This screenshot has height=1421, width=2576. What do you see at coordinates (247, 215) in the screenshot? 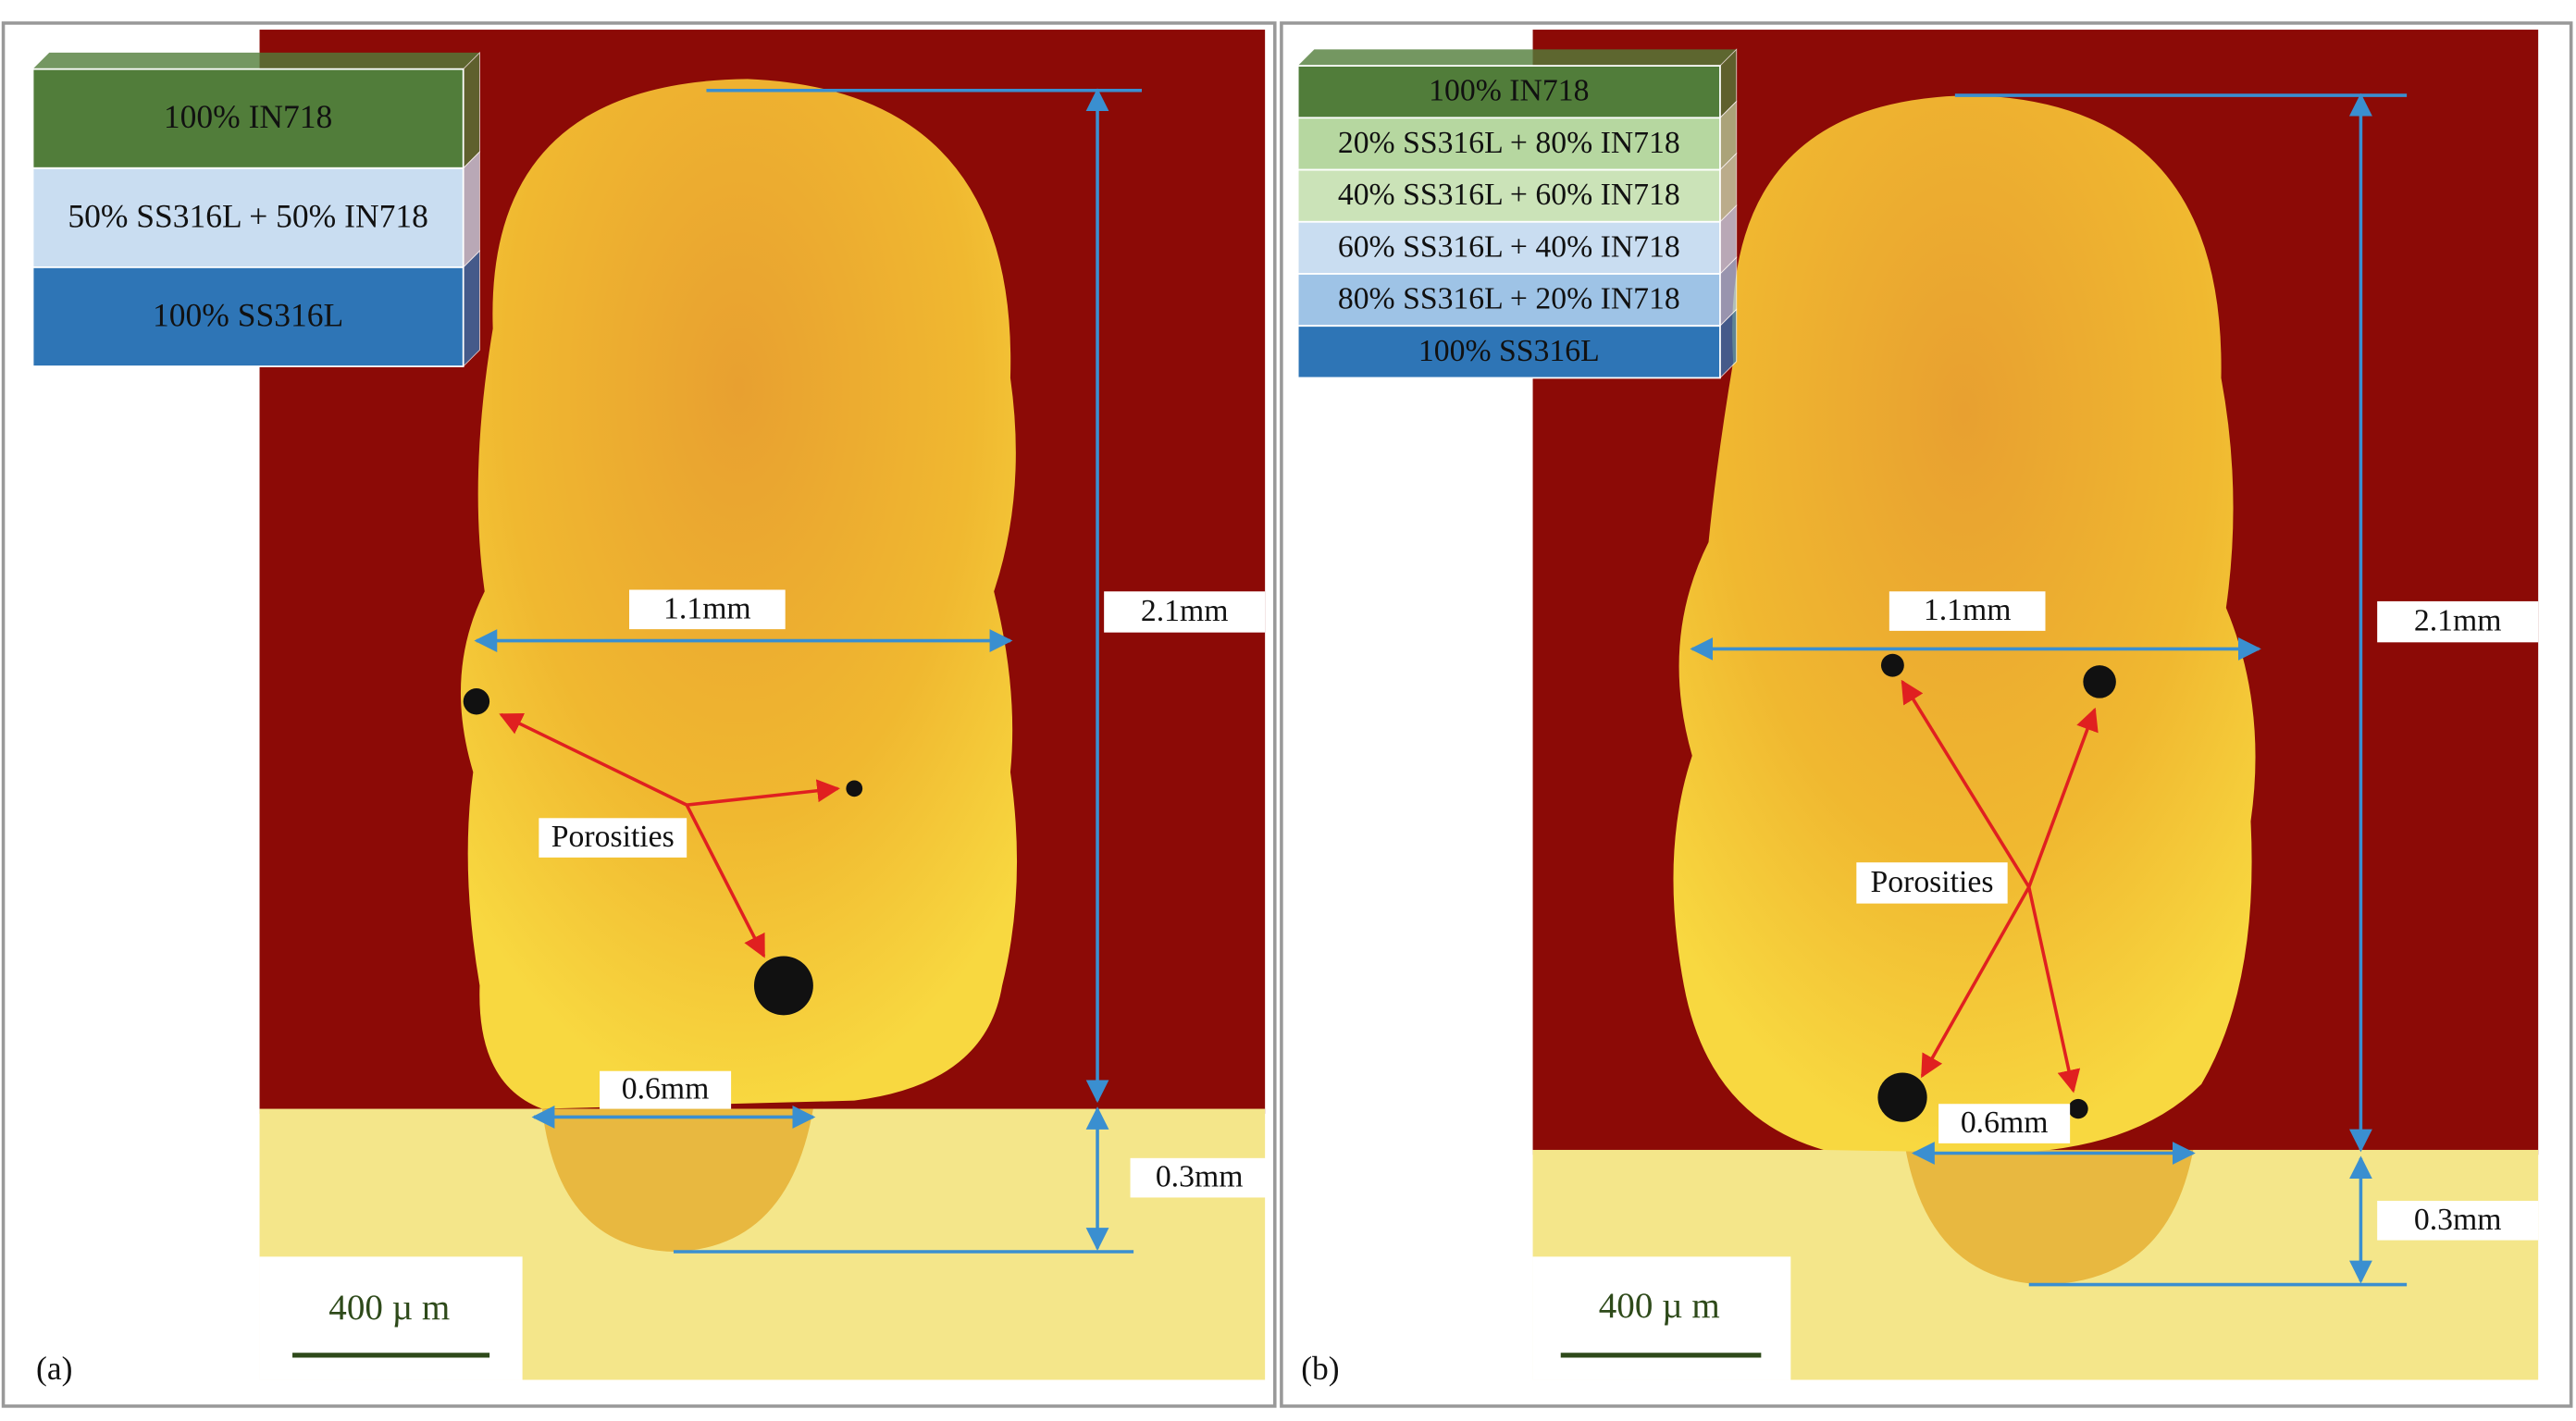
I see `legend-layer-label: 50% SS316L + 50% IN718` at bounding box center [247, 215].